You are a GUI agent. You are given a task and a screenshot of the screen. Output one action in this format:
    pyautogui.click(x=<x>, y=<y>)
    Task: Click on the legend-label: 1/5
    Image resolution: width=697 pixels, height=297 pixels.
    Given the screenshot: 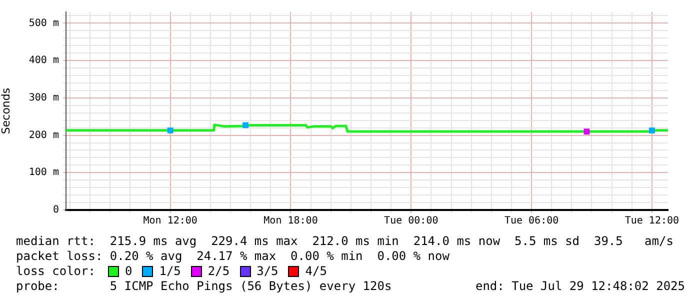 What is the action you would take?
    pyautogui.click(x=170, y=271)
    